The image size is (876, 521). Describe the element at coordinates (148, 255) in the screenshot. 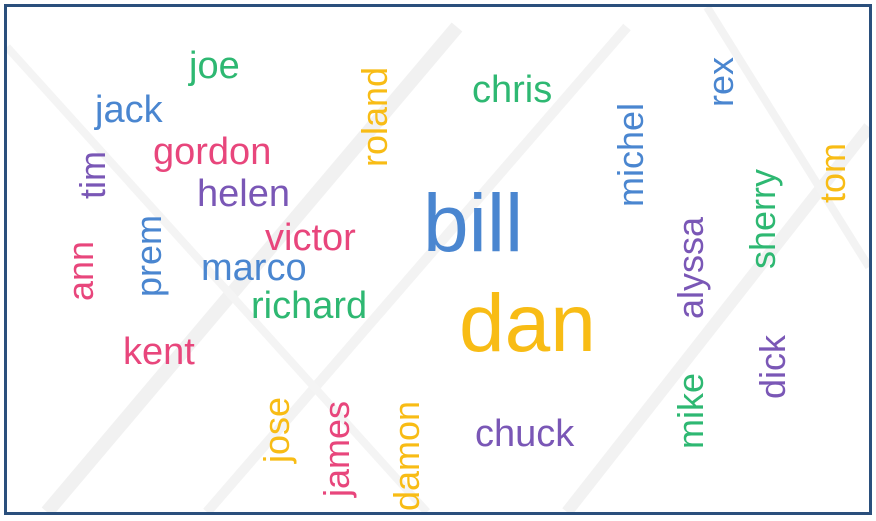

I see `word-prem: prem` at that location.